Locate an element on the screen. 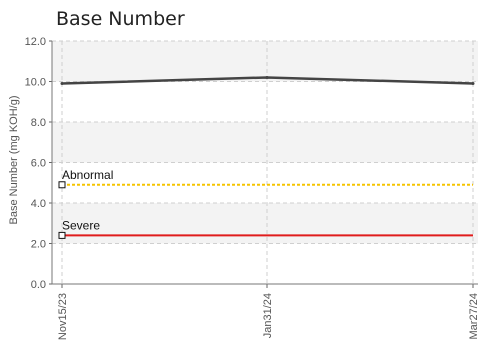 This screenshot has height=350, width=492. y-tick-label: 10.0 is located at coordinates (35, 83).